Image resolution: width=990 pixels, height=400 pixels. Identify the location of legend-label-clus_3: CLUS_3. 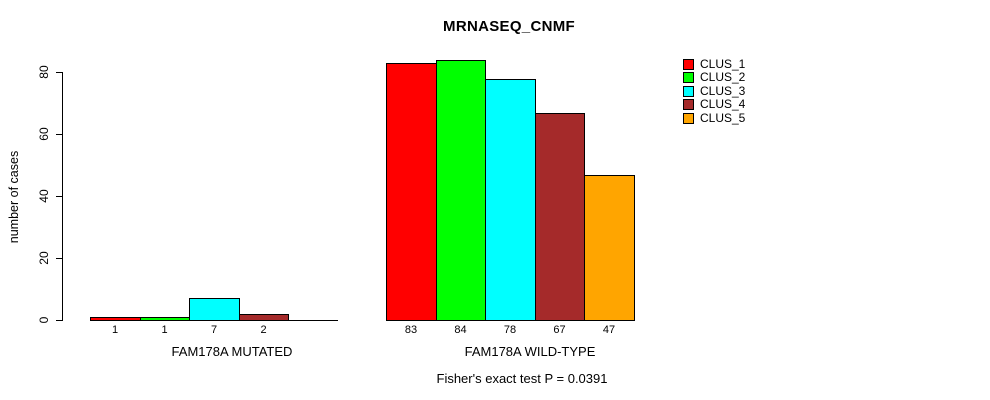
(723, 91).